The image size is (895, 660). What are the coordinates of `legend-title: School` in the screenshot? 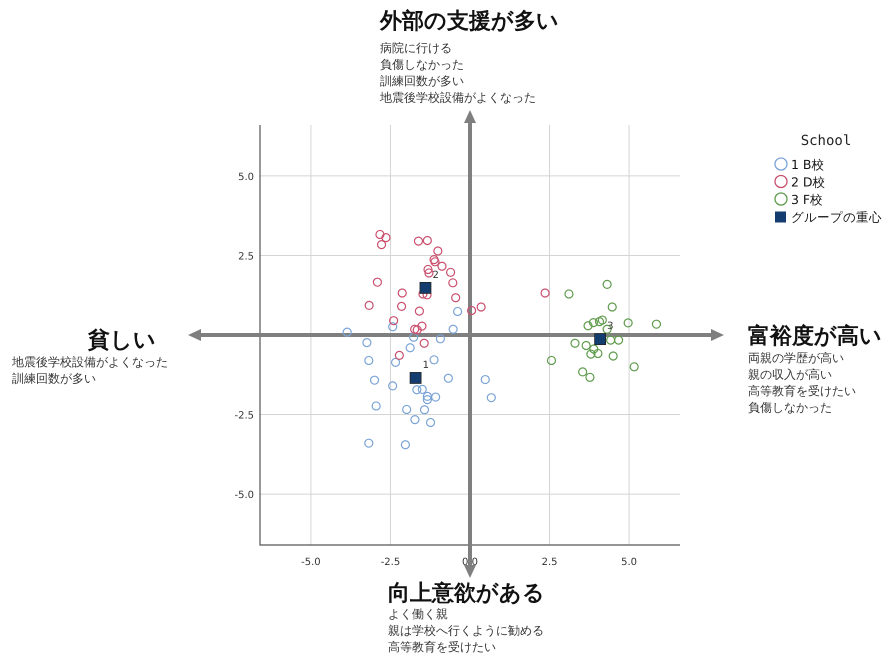 It's located at (826, 141).